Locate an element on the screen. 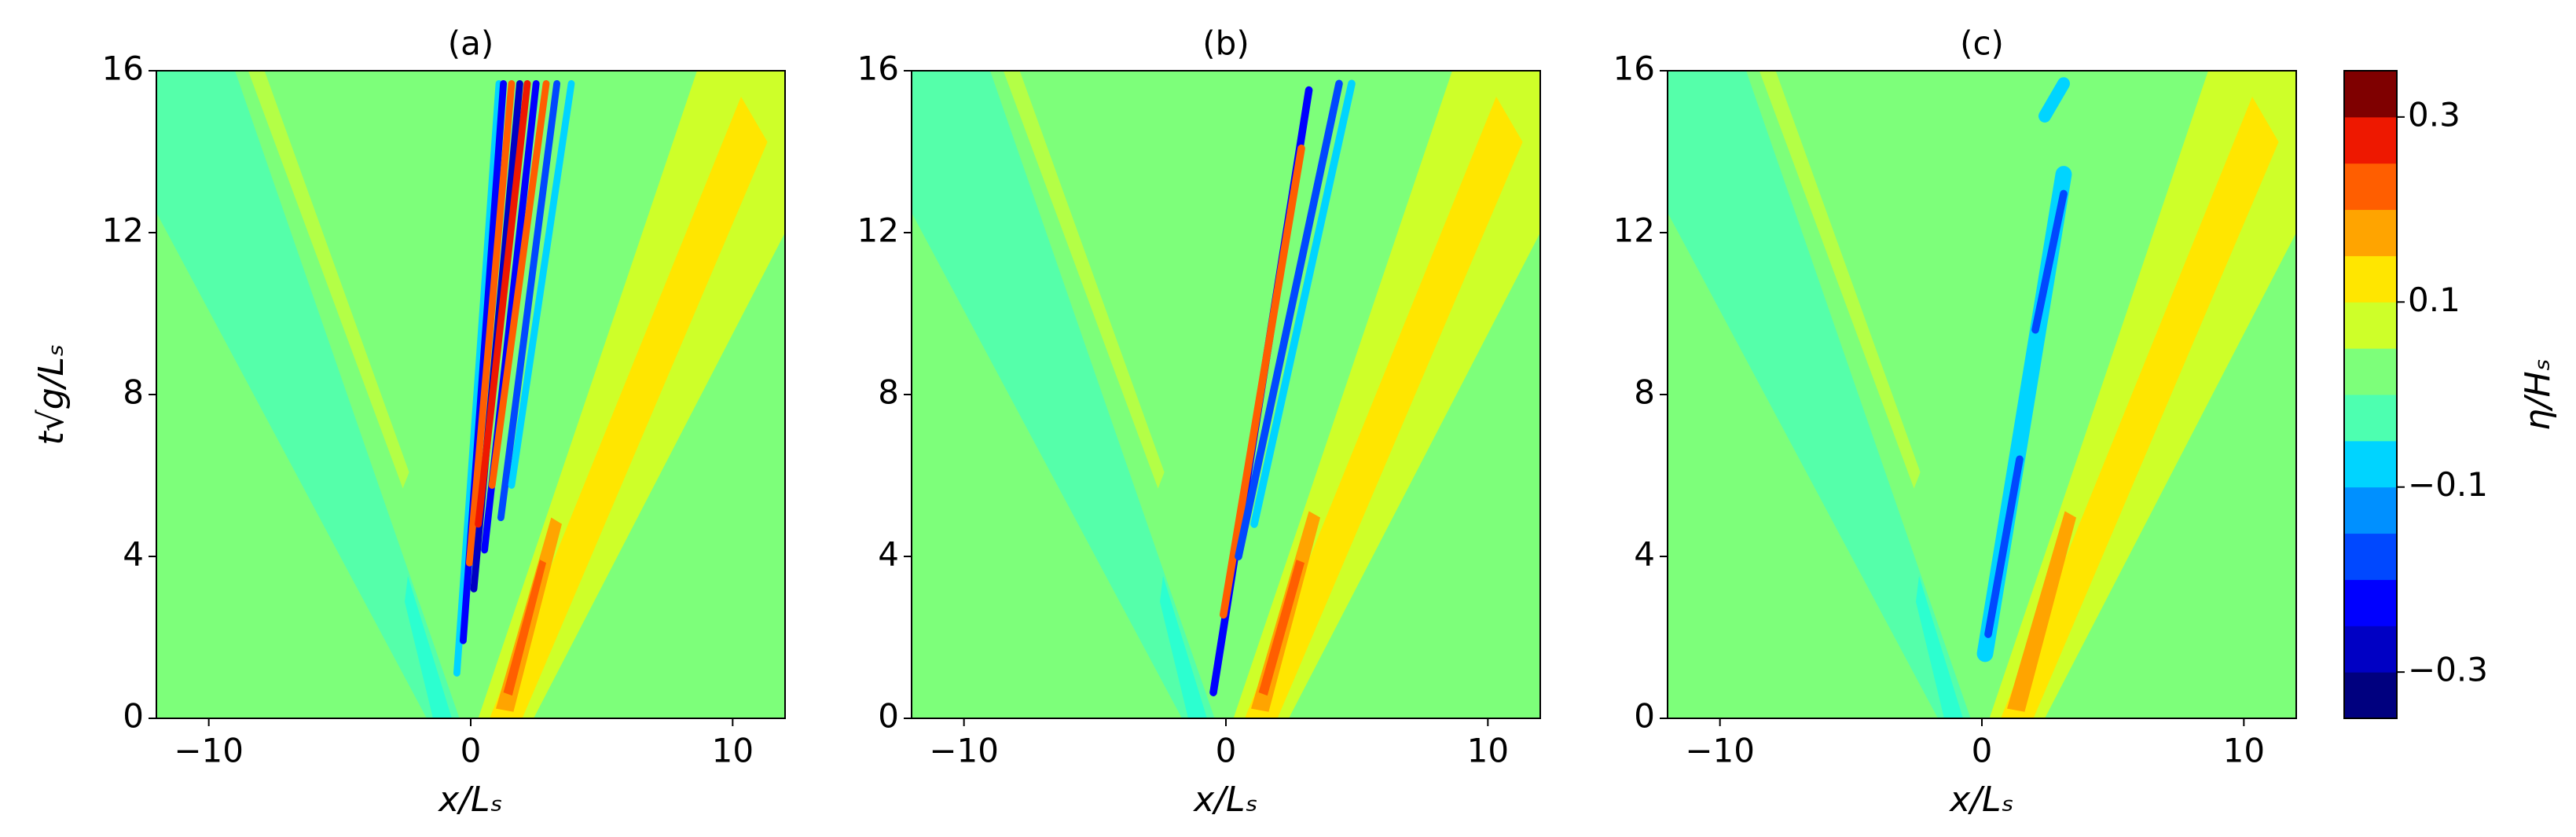  colorbar-frame is located at coordinates (2370, 394).